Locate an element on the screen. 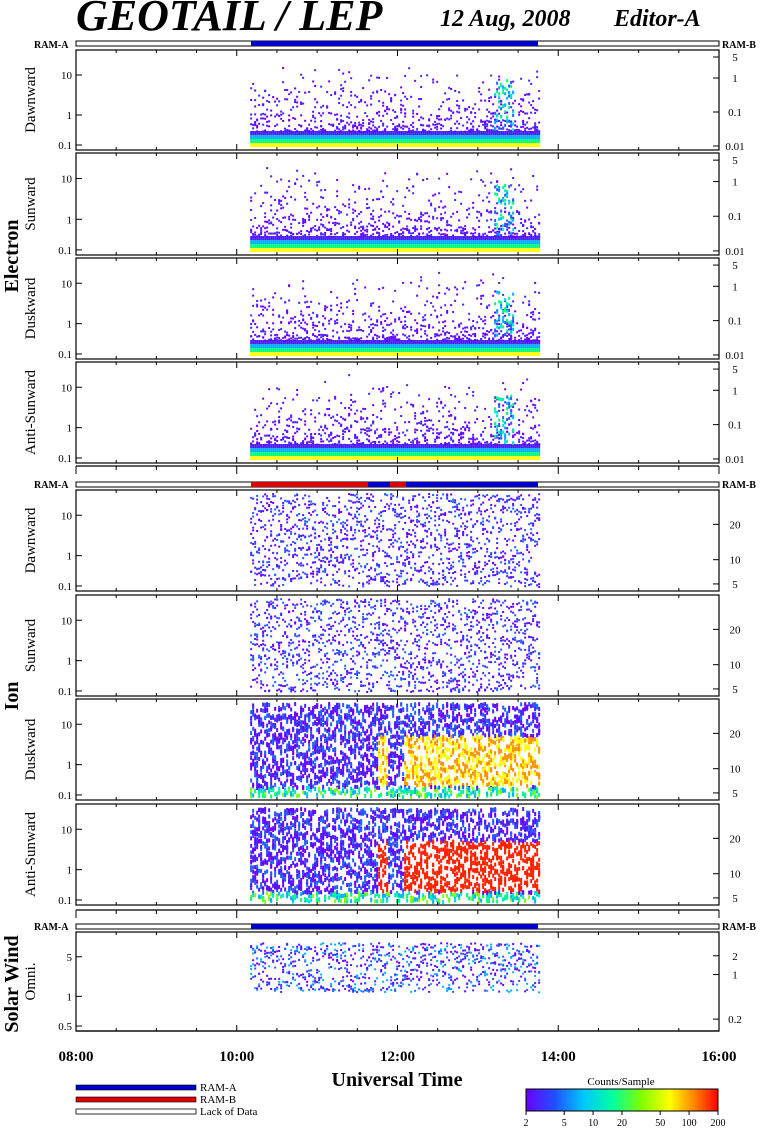 This screenshot has width=762, height=1128. panel-ion-duskward: 10 1 0.1 20 10 5 Duskward is located at coordinates (382, 750).